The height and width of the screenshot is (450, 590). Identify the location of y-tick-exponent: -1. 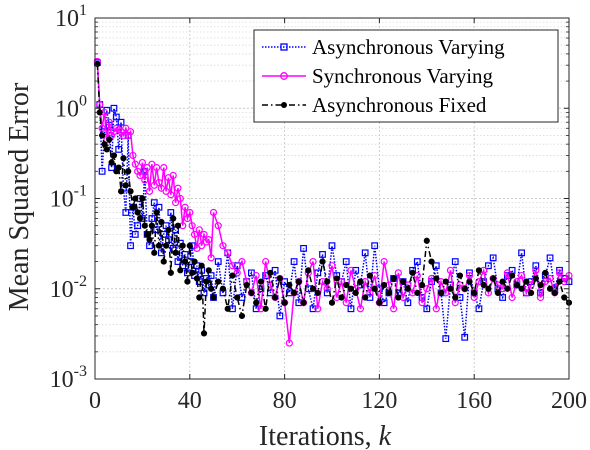
(80, 191).